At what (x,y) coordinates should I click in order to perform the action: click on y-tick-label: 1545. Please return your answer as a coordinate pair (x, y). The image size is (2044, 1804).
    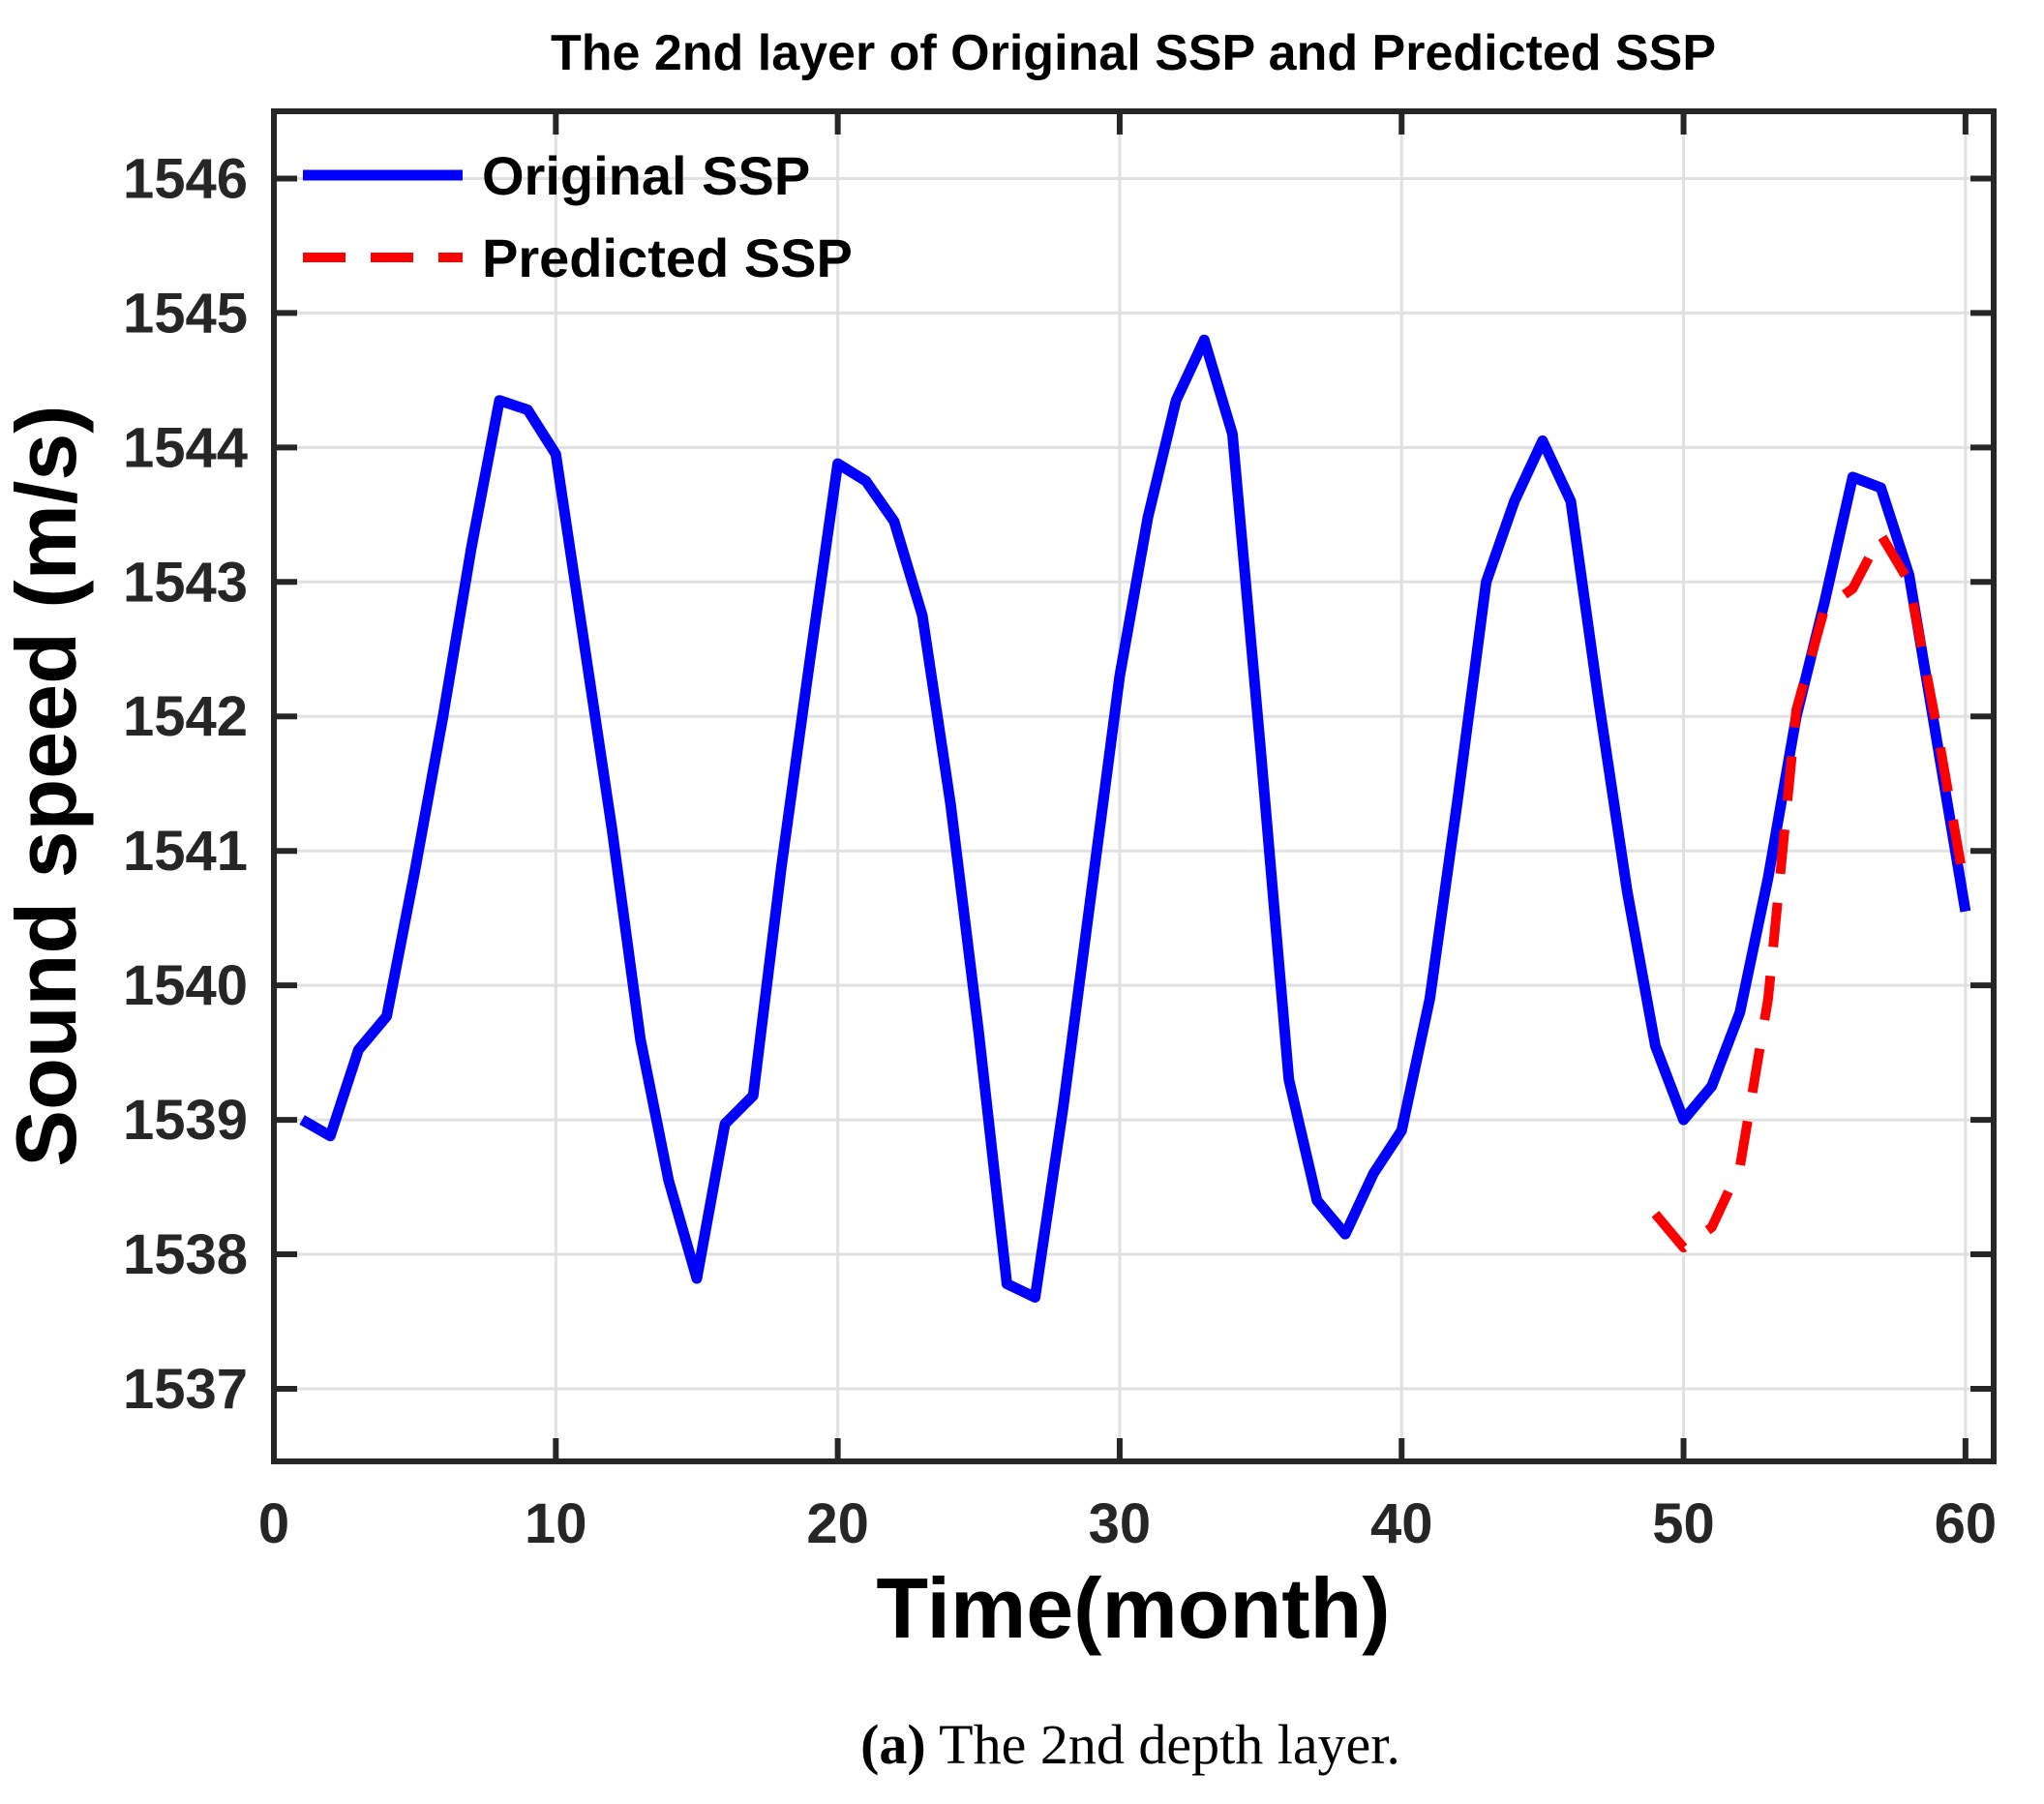
    Looking at the image, I should click on (185, 313).